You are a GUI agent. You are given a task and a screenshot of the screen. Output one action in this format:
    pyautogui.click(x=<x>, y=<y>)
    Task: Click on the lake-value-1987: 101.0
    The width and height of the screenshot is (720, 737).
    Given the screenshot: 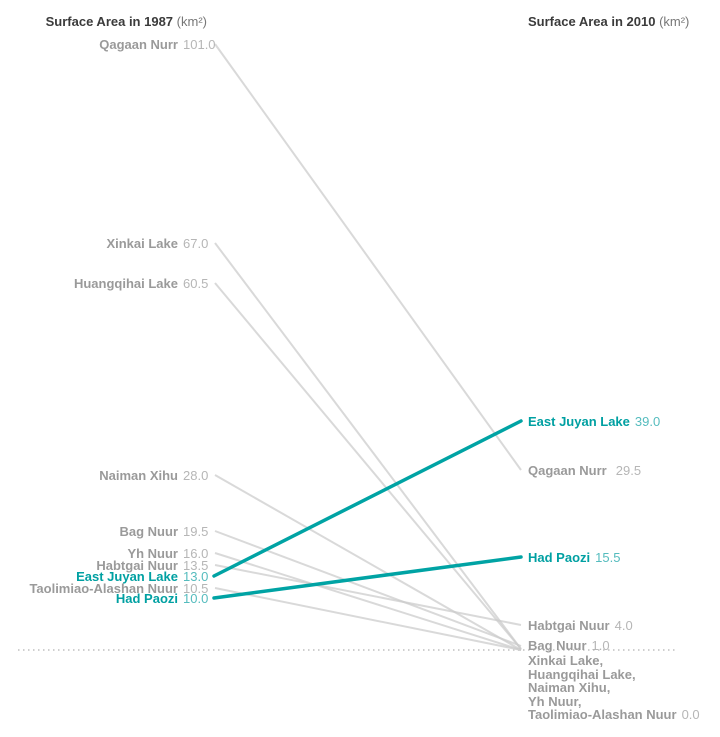 What is the action you would take?
    pyautogui.click(x=199, y=44)
    